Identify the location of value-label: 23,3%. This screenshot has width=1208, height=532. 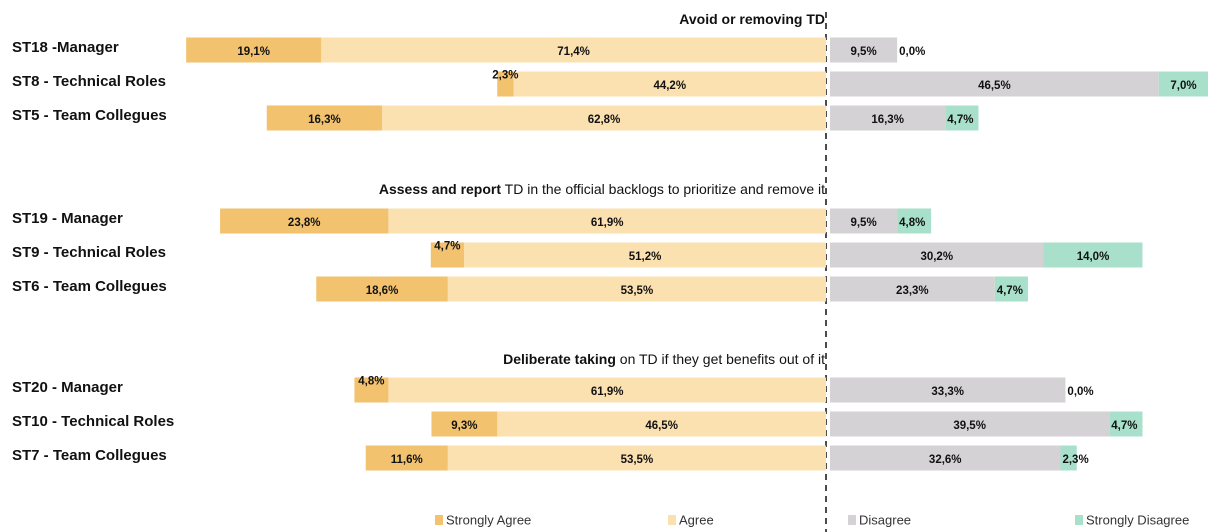
(912, 291).